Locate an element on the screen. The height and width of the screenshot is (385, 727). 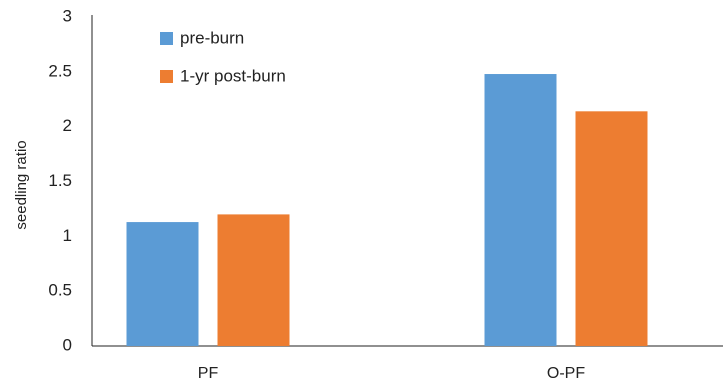
x-category-label: PF is located at coordinates (208, 373).